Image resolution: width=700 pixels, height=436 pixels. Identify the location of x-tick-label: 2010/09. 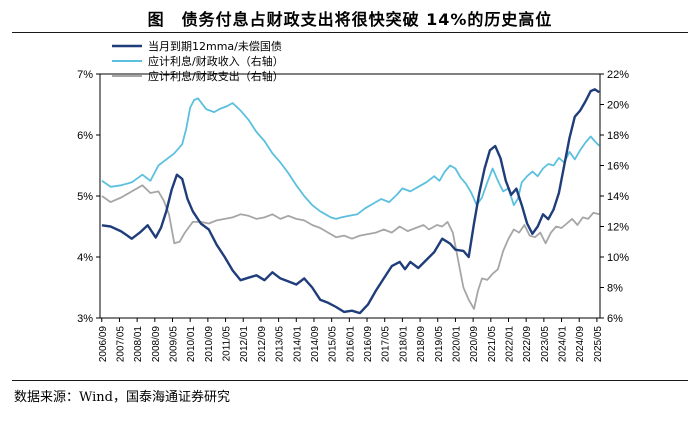
(209, 344).